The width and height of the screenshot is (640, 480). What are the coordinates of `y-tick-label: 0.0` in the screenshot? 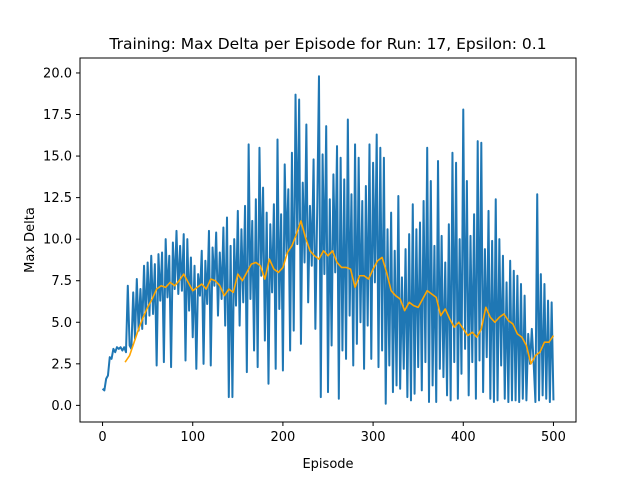 It's located at (61, 406).